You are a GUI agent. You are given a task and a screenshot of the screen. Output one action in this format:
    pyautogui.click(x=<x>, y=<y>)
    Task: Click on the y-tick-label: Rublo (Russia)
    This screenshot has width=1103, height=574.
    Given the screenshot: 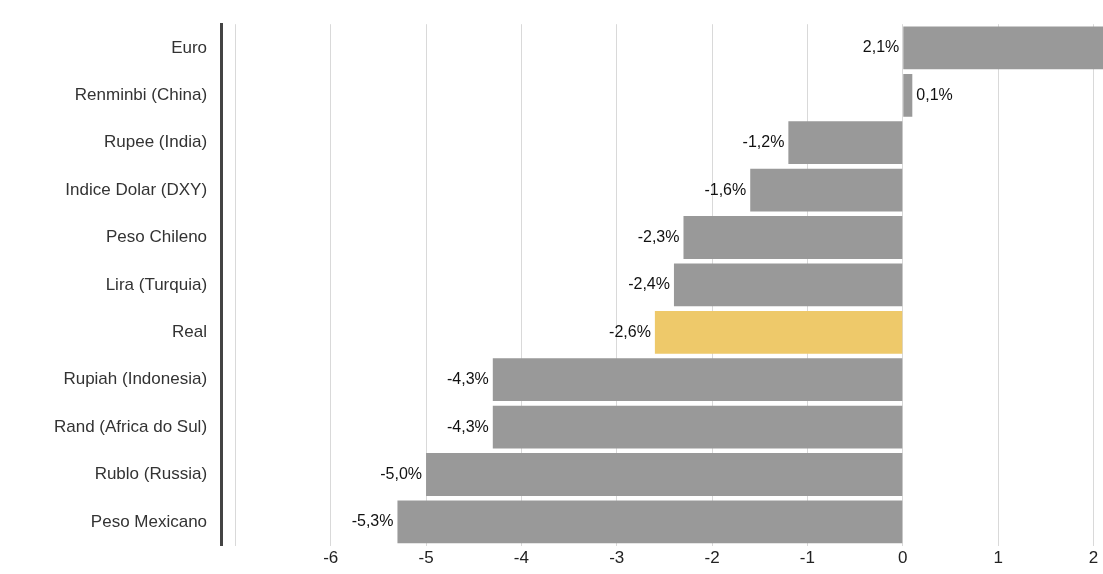 What is the action you would take?
    pyautogui.click(x=151, y=474)
    